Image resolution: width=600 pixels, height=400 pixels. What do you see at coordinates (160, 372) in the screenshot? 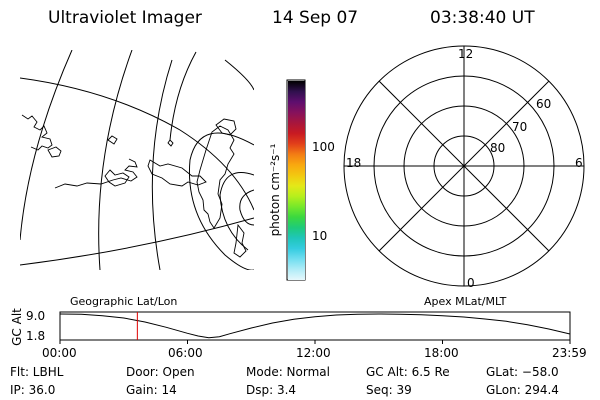
I see `status-door: Door: Open` at bounding box center [160, 372].